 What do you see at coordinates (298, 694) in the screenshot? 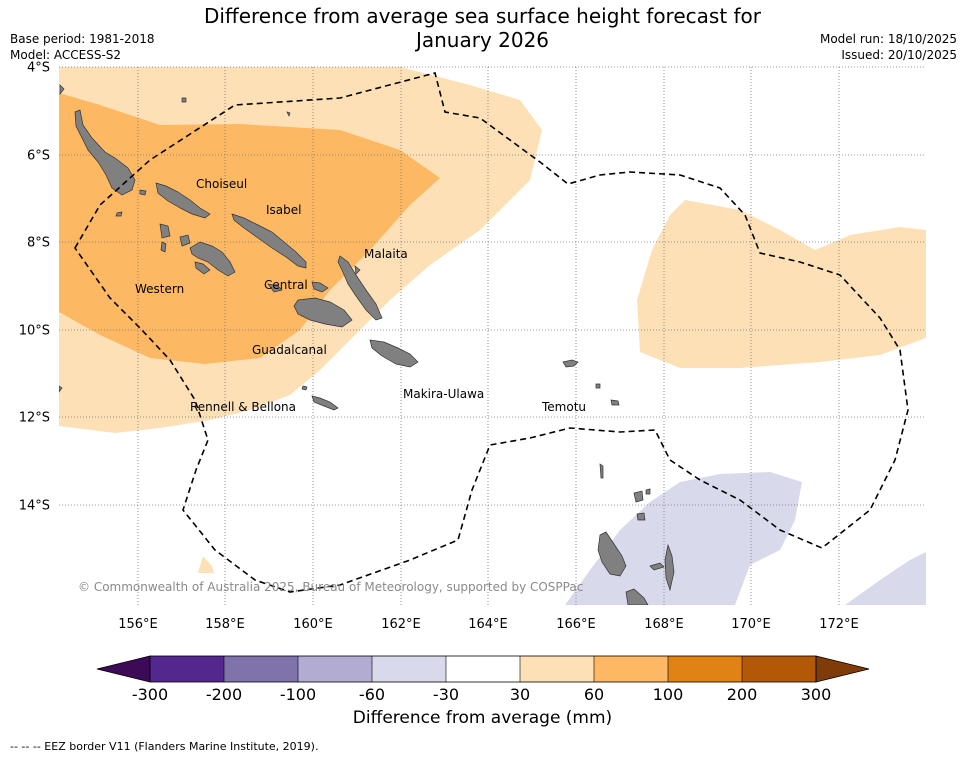
I see `colorbar-tick-neg100: -100` at bounding box center [298, 694].